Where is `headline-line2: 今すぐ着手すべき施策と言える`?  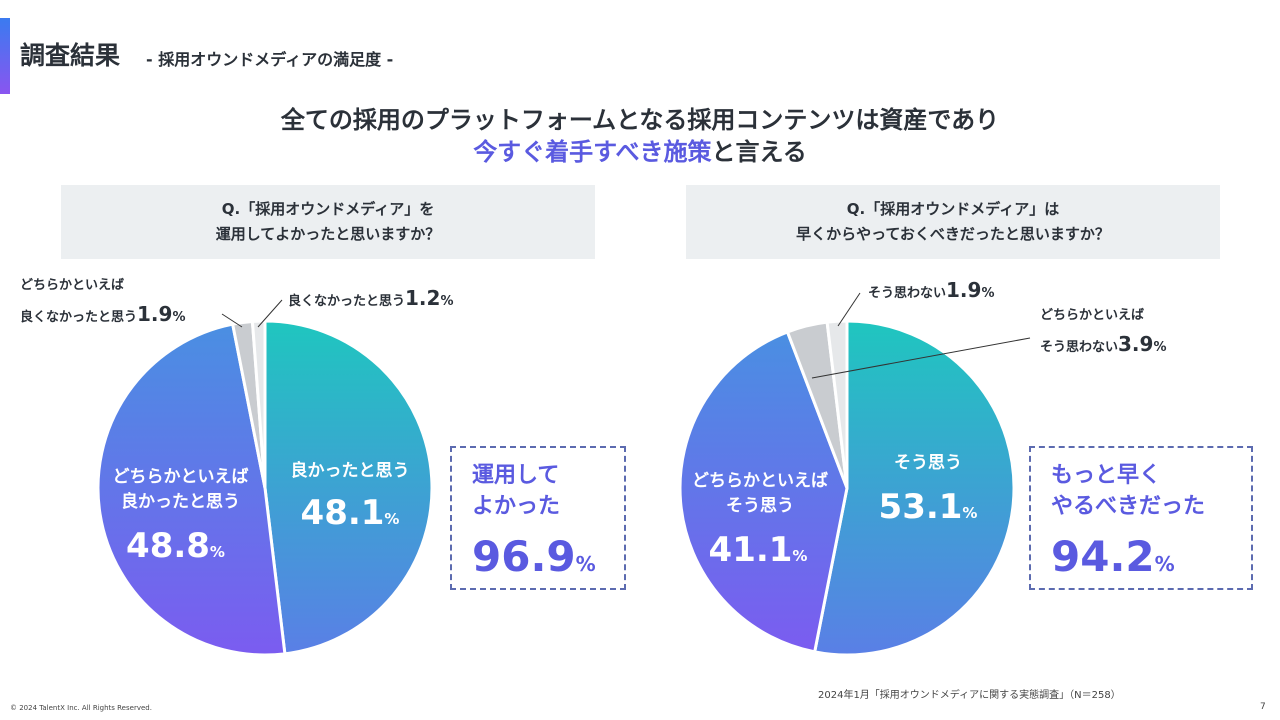 headline-line2: 今すぐ着手すべき施策と言える is located at coordinates (640, 149).